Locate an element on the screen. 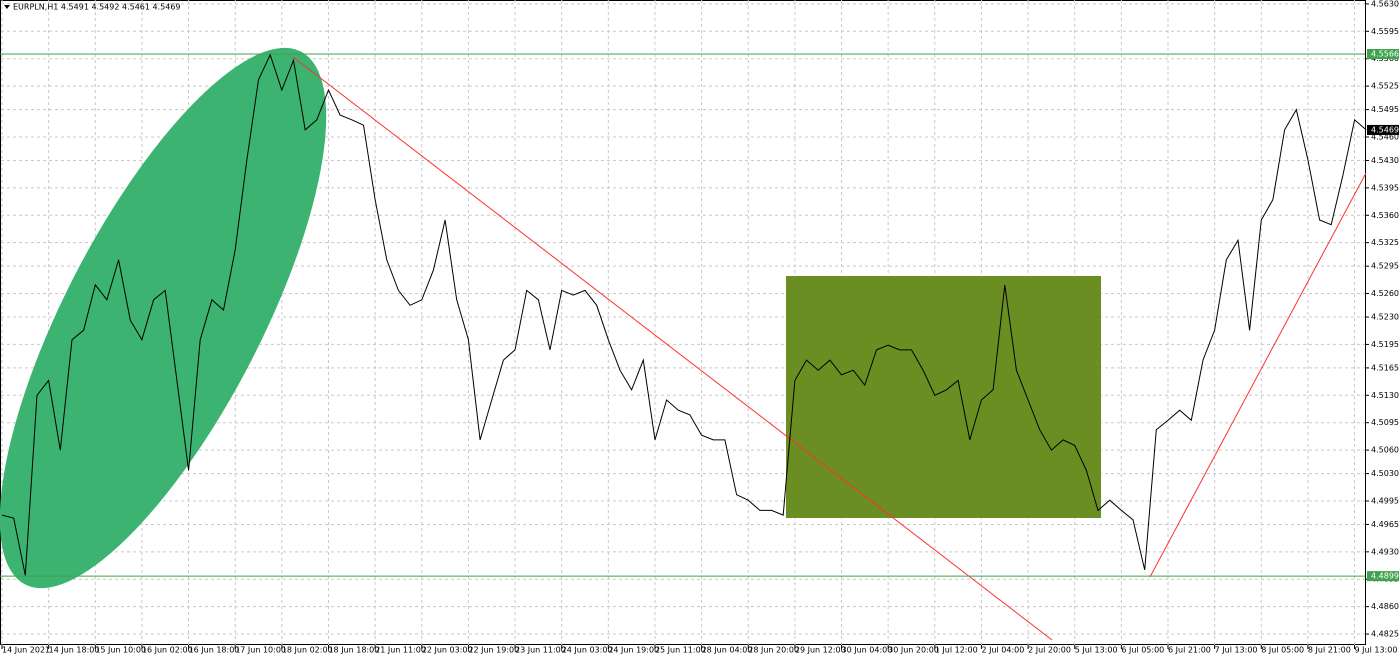  x-tick-label: 23 Jun 11:00 is located at coordinates (540, 650).